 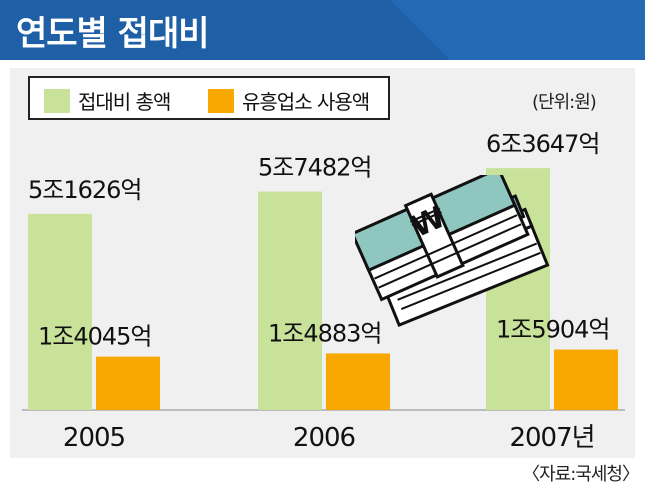 What do you see at coordinates (564, 102) in the screenshot?
I see `unit-label: (단위:원)` at bounding box center [564, 102].